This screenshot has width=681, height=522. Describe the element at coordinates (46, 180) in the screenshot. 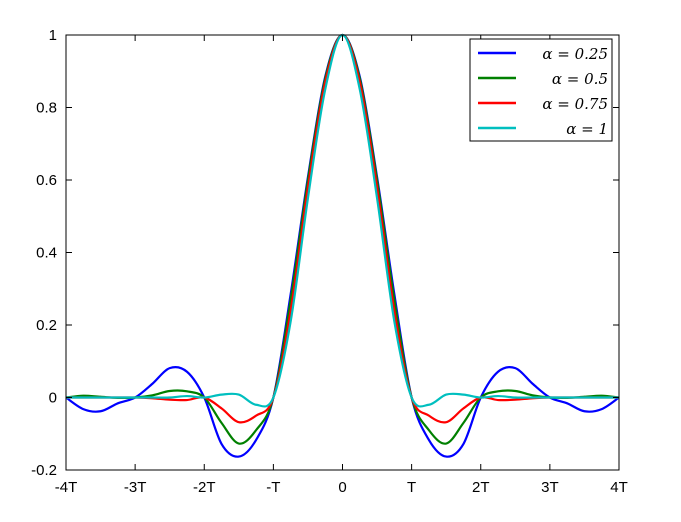

I see `y-tick-label: 0.6` at that location.